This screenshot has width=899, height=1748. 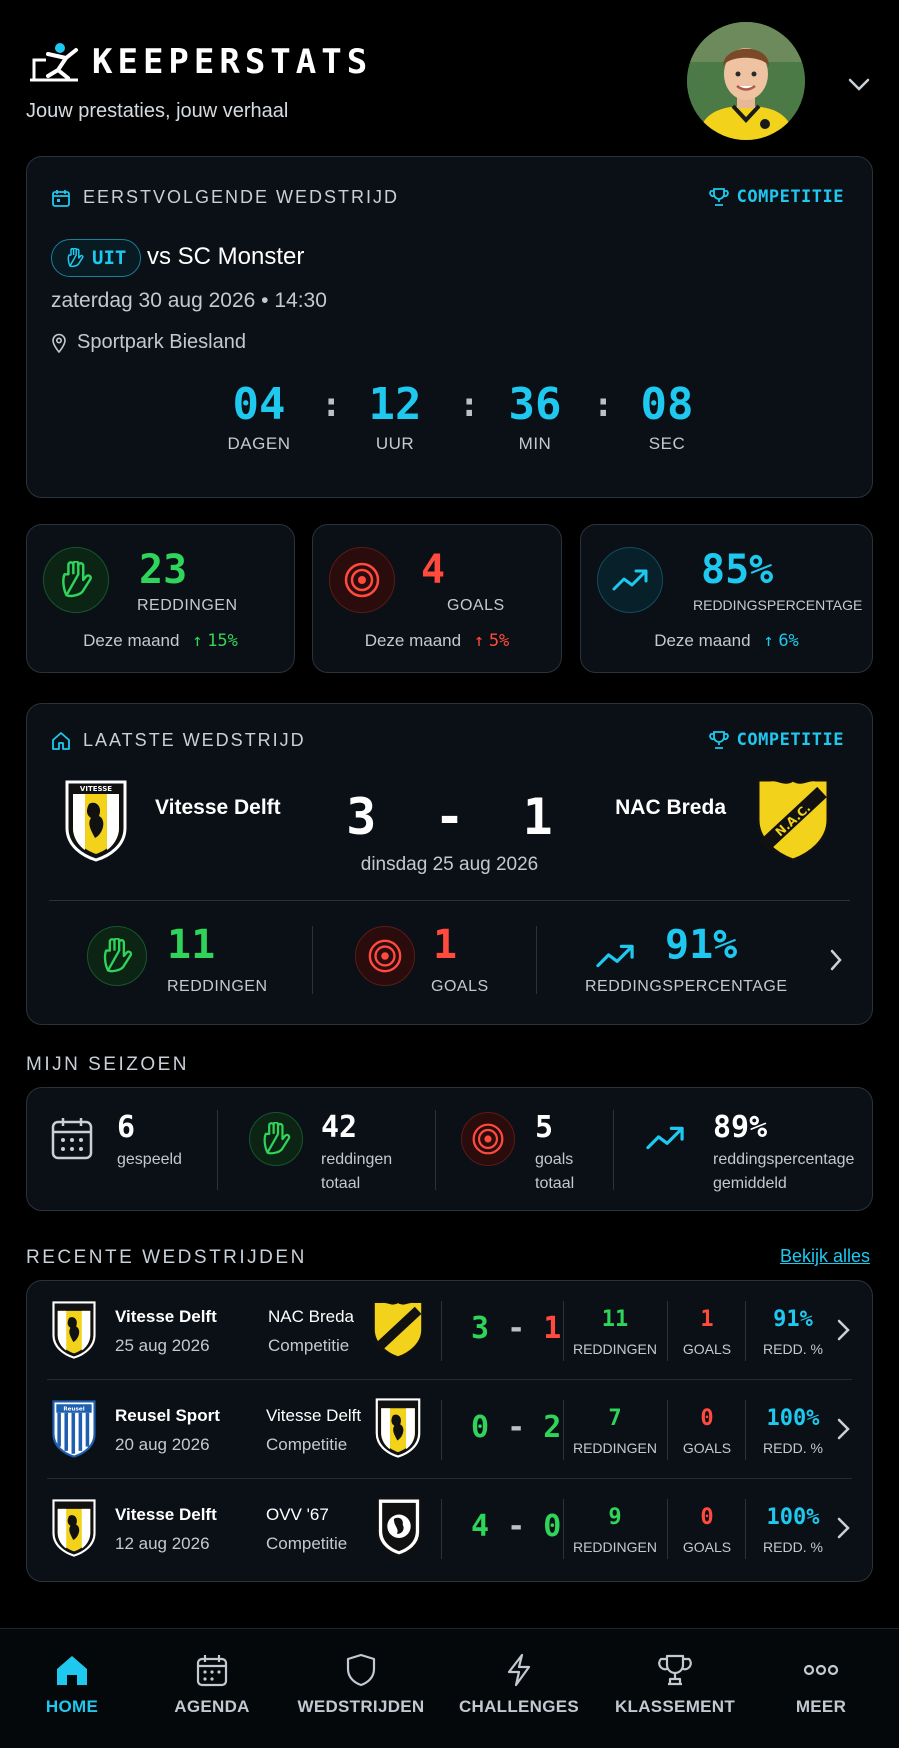 I want to click on goals-value: 1, so click(x=707, y=1319).